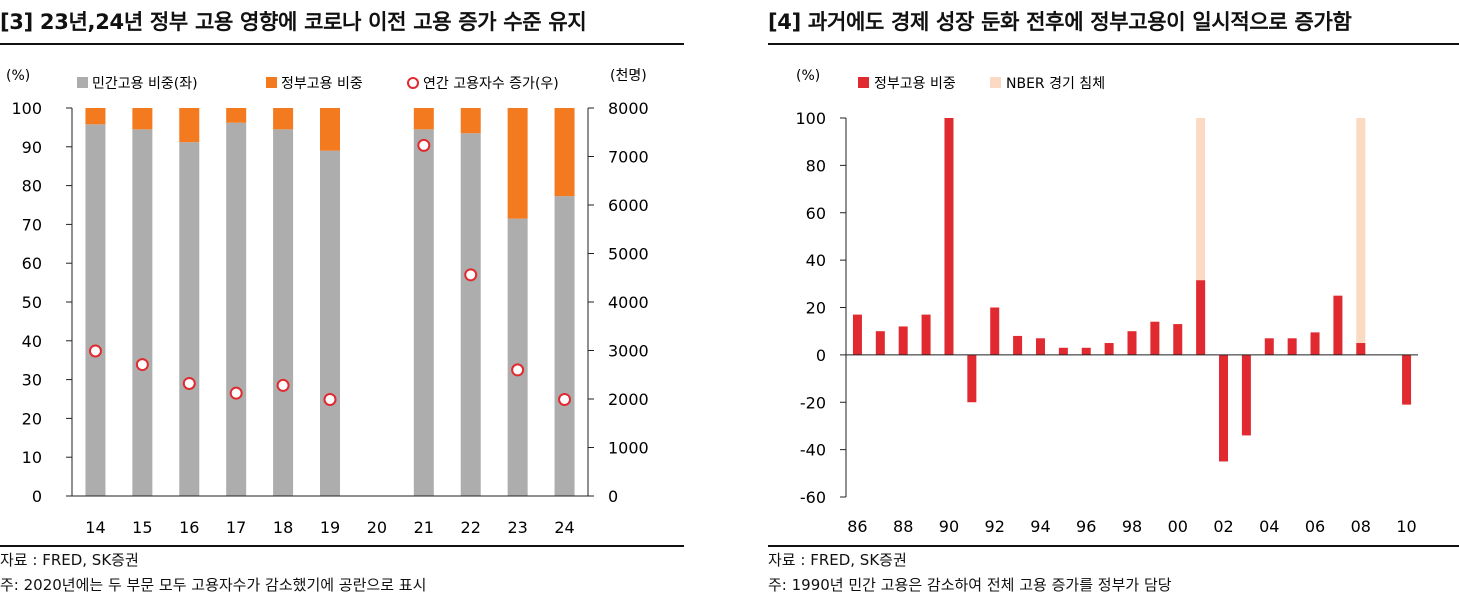 This screenshot has width=1459, height=602. I want to click on right-axis-tick-label: 7000, so click(628, 157).